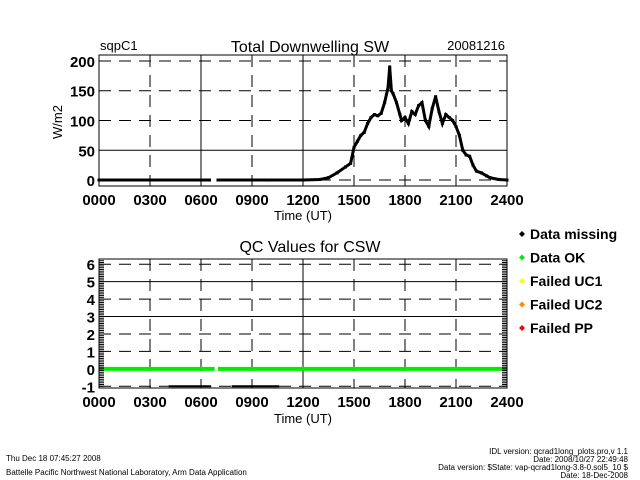 The height and width of the screenshot is (480, 640). What do you see at coordinates (91, 318) in the screenshot?
I see `y-tick-label: 3` at bounding box center [91, 318].